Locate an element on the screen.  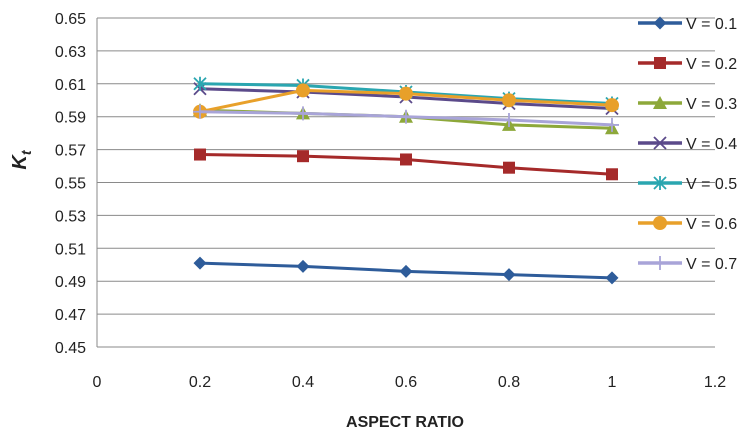
y-tick-label: 0.65 is located at coordinates (70, 19).